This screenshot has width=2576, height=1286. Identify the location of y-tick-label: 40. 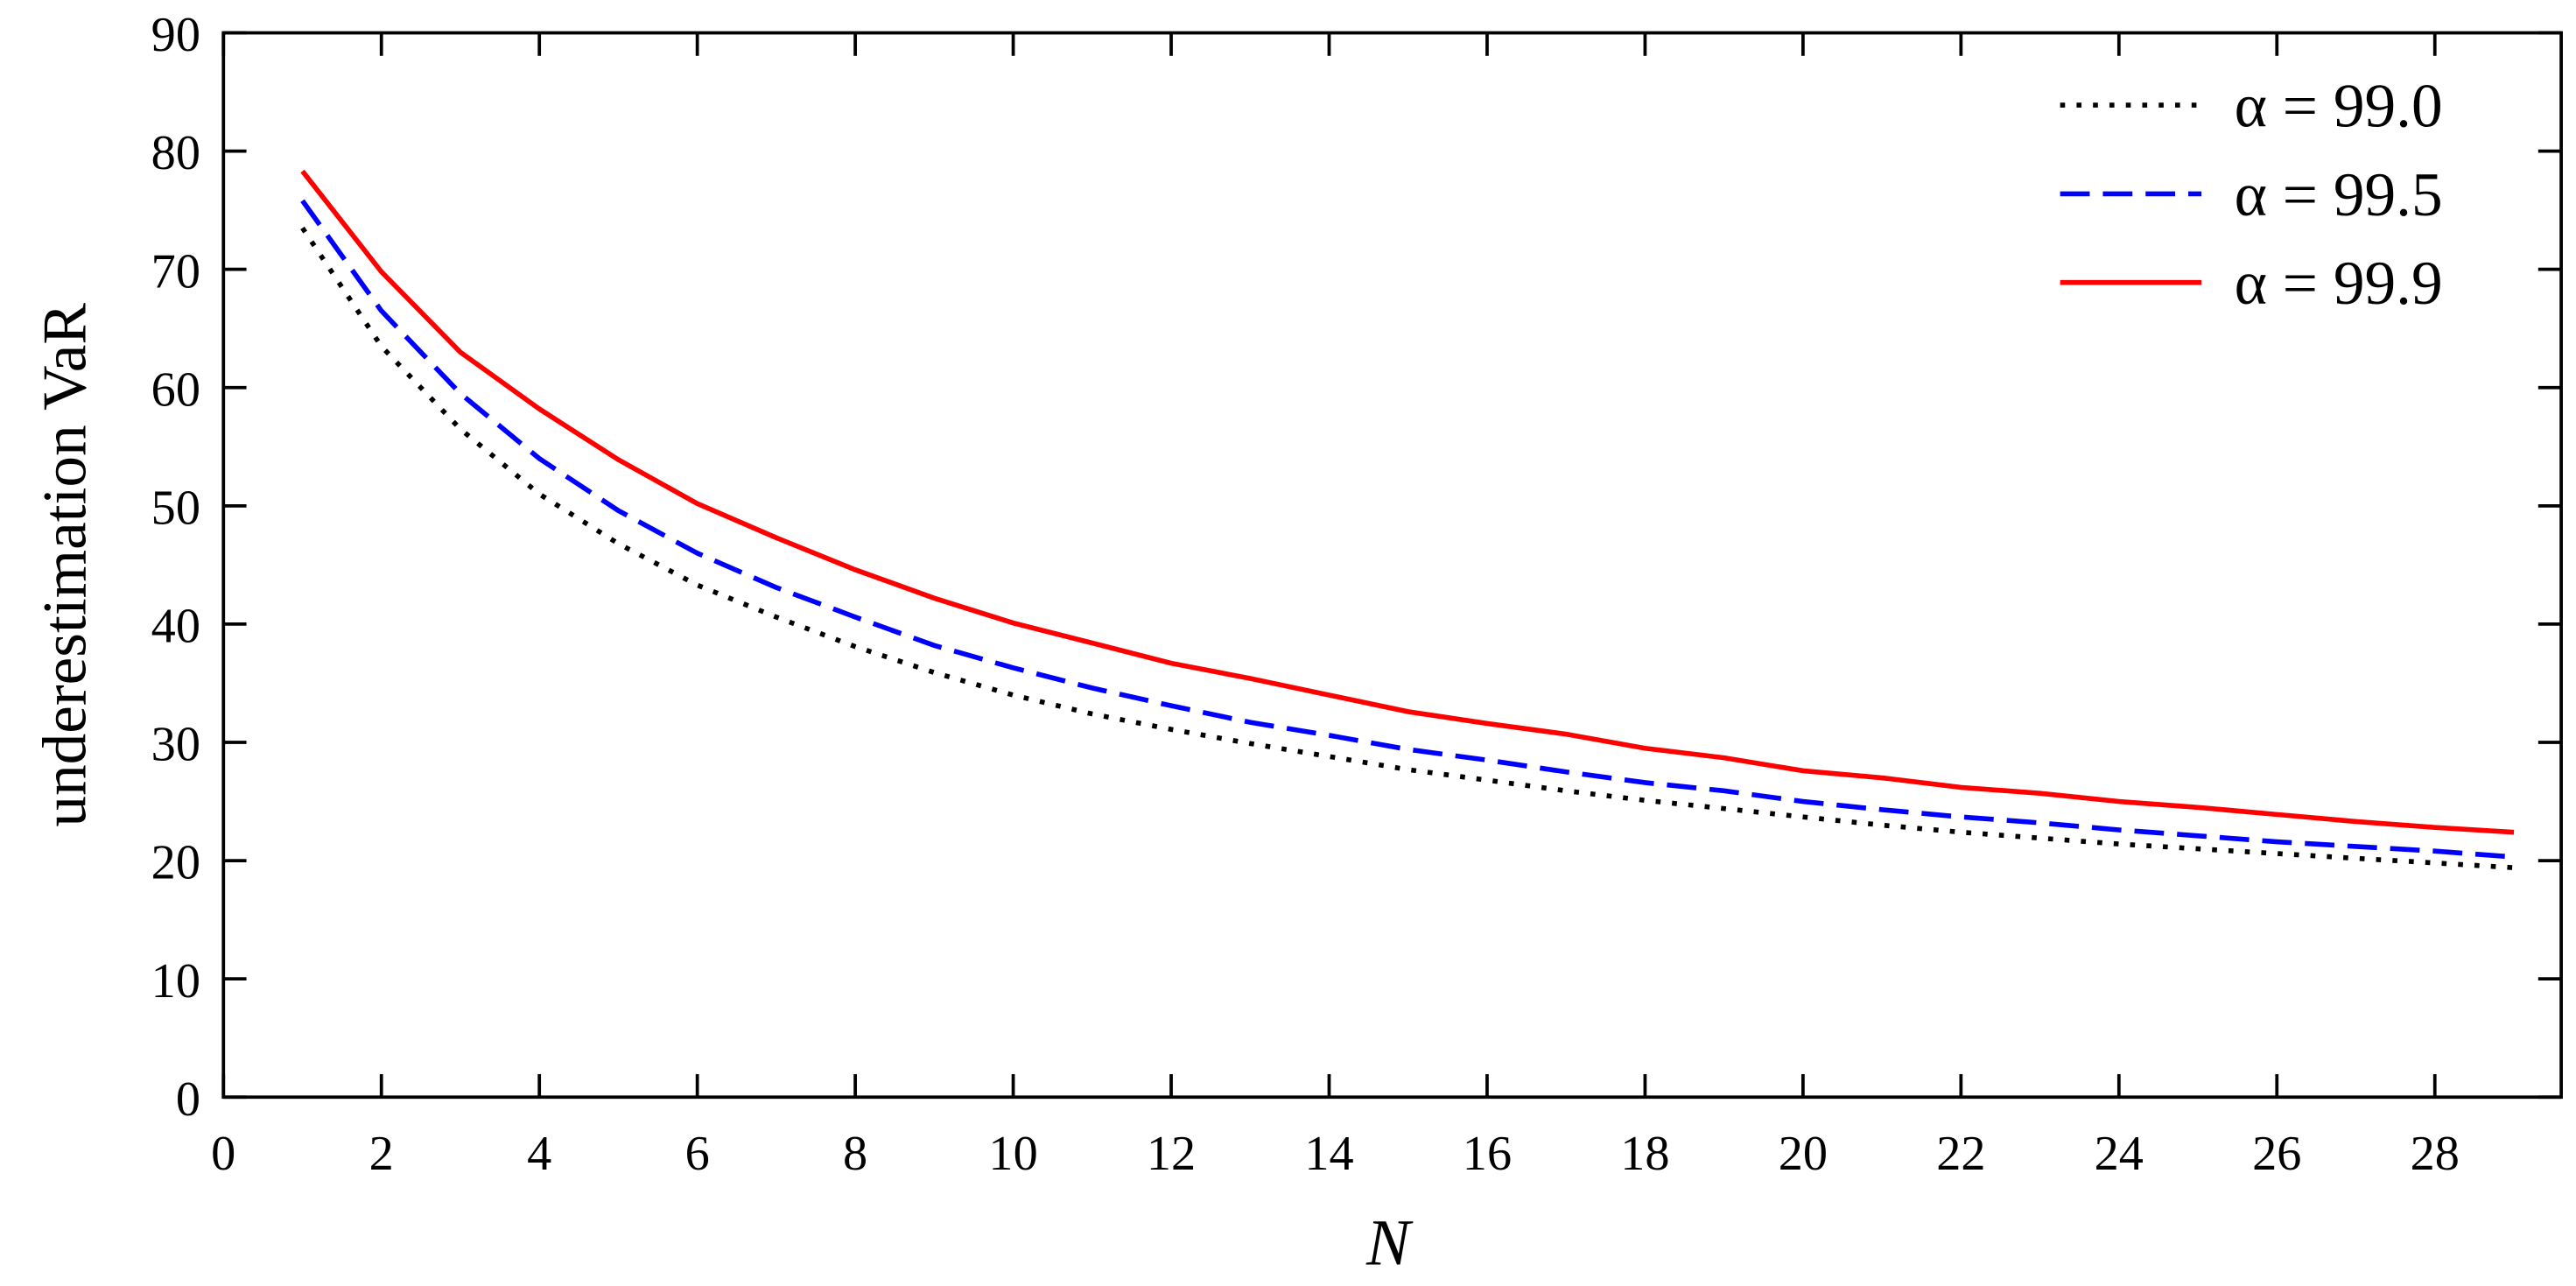
(175, 627).